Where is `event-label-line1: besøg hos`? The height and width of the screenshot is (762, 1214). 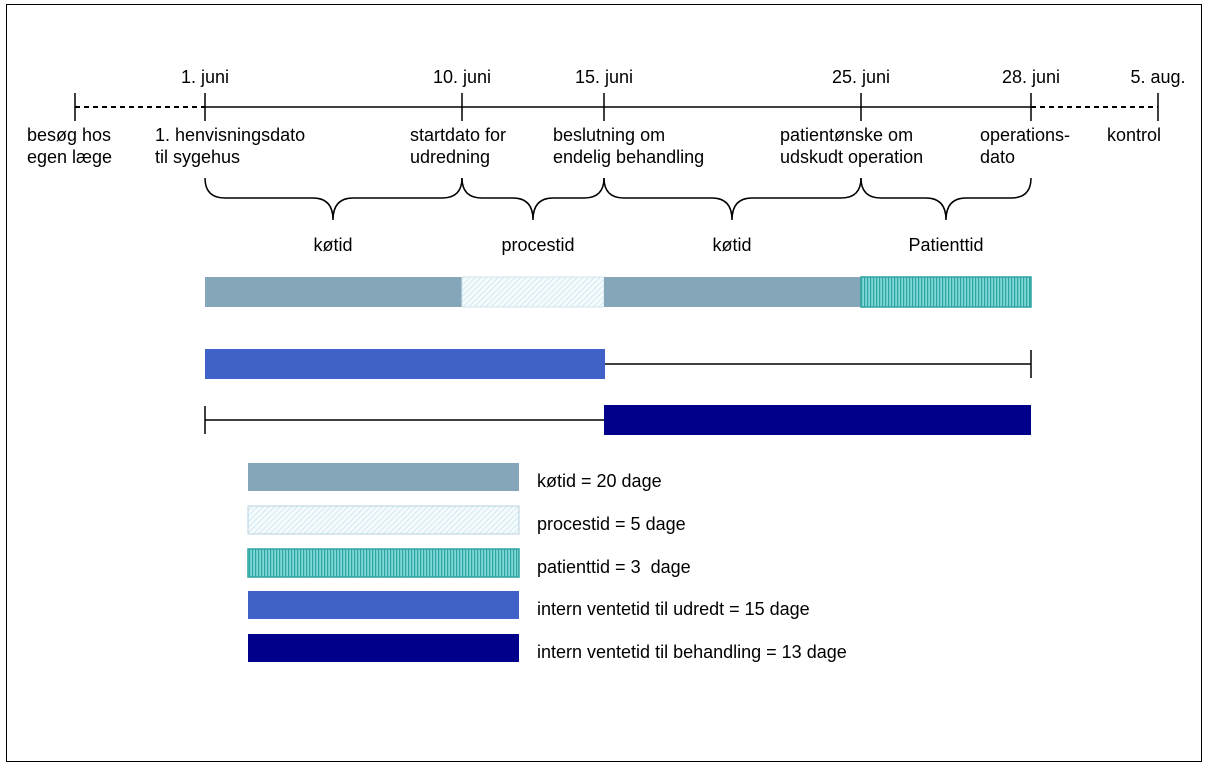
event-label-line1: besøg hos is located at coordinates (69, 135).